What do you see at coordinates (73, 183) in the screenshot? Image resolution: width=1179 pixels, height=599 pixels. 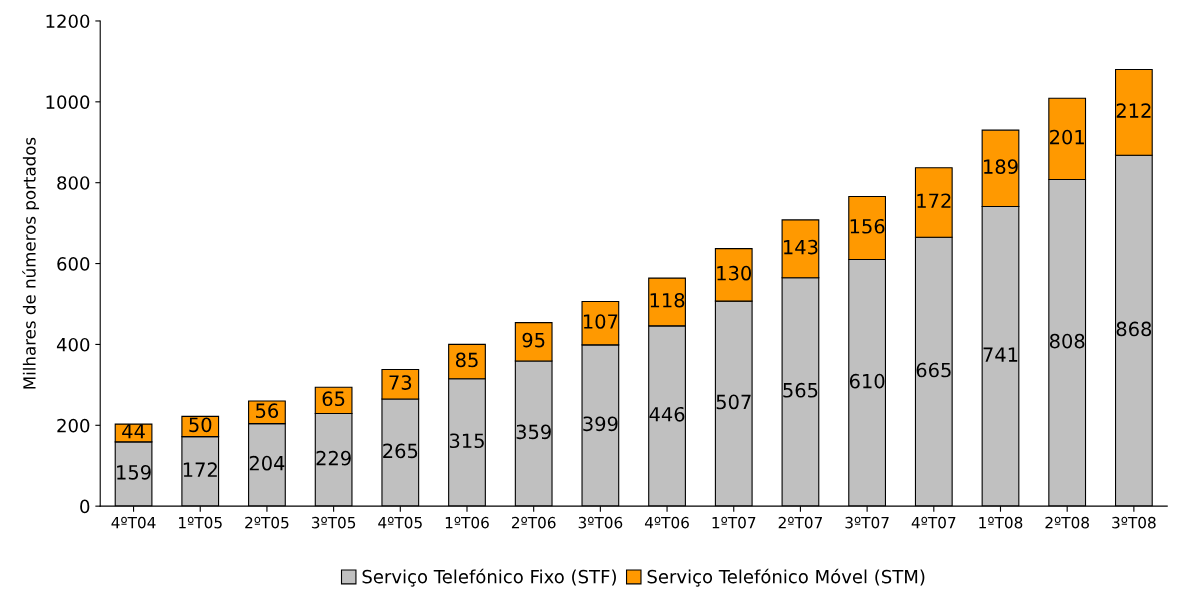 I see `y-tick-label: 800` at bounding box center [73, 183].